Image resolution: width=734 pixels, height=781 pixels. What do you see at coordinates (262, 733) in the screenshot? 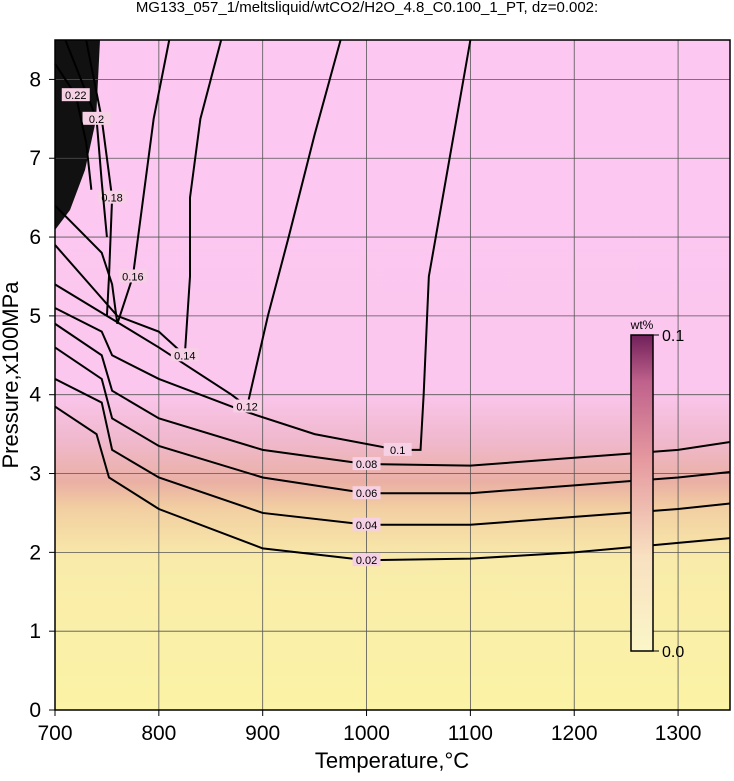
I see `x-tick-label: 900` at bounding box center [262, 733].